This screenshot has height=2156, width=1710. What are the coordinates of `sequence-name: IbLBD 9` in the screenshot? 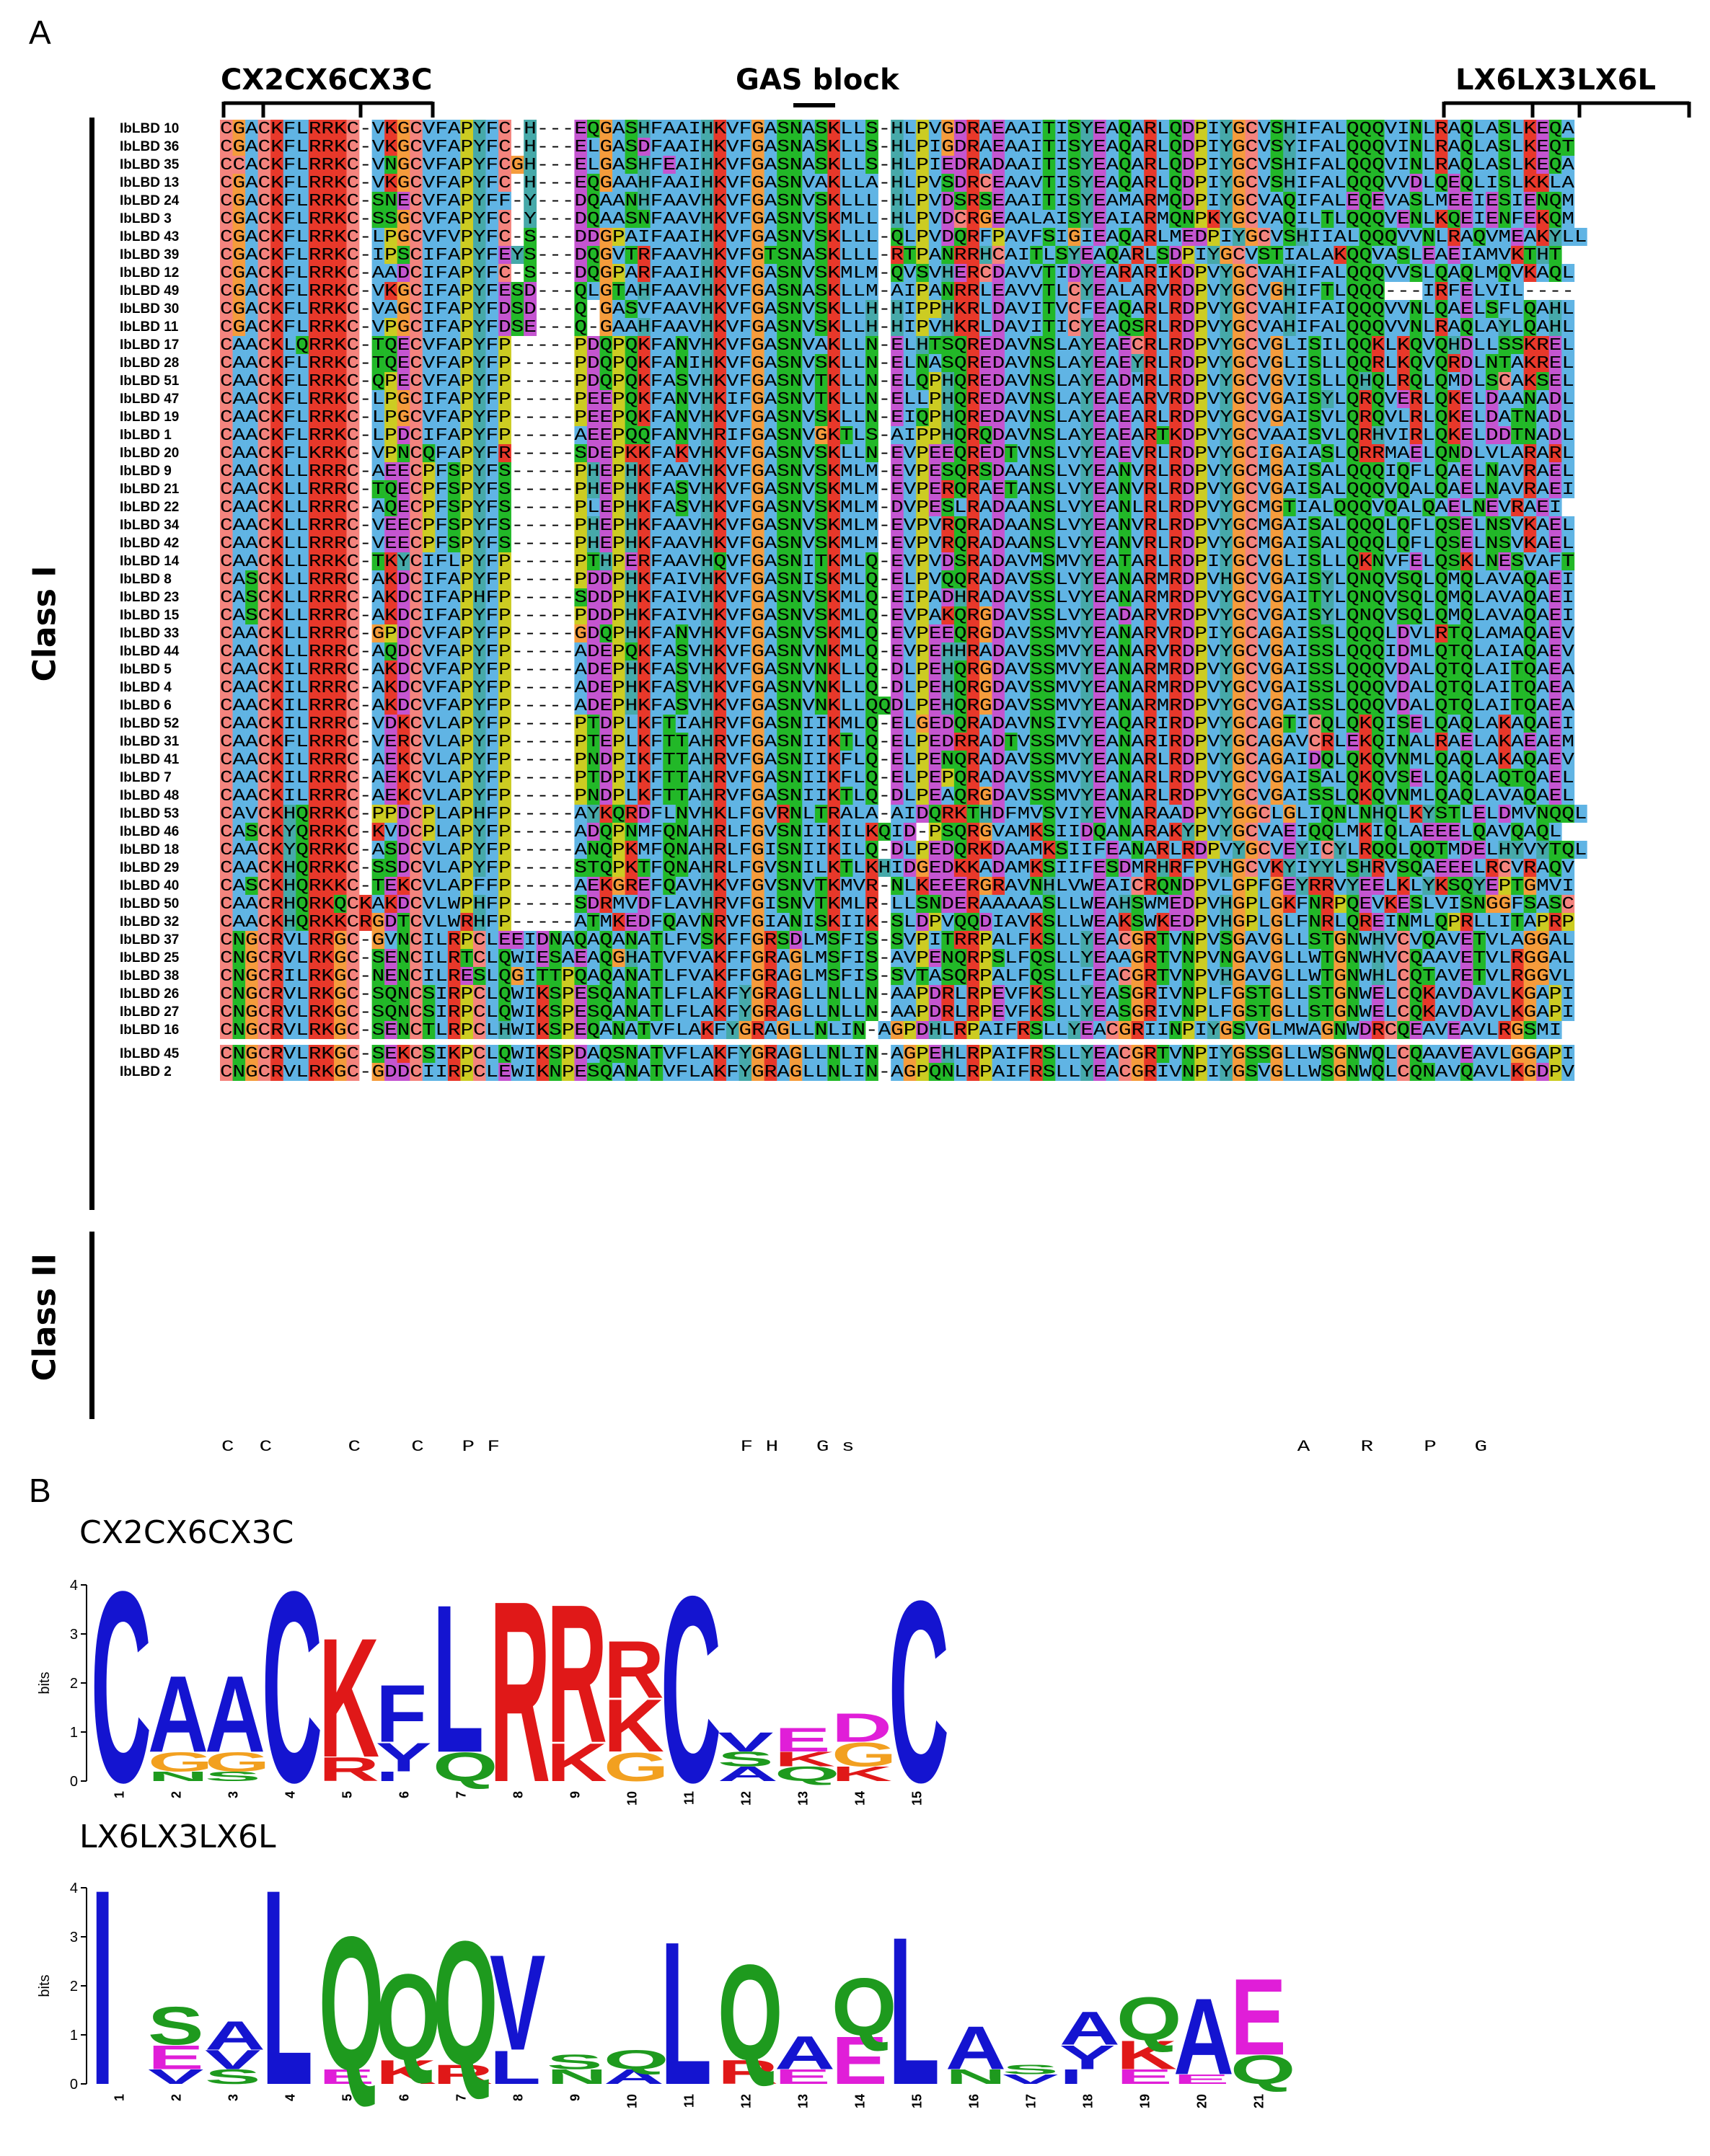 It's located at (146, 471).